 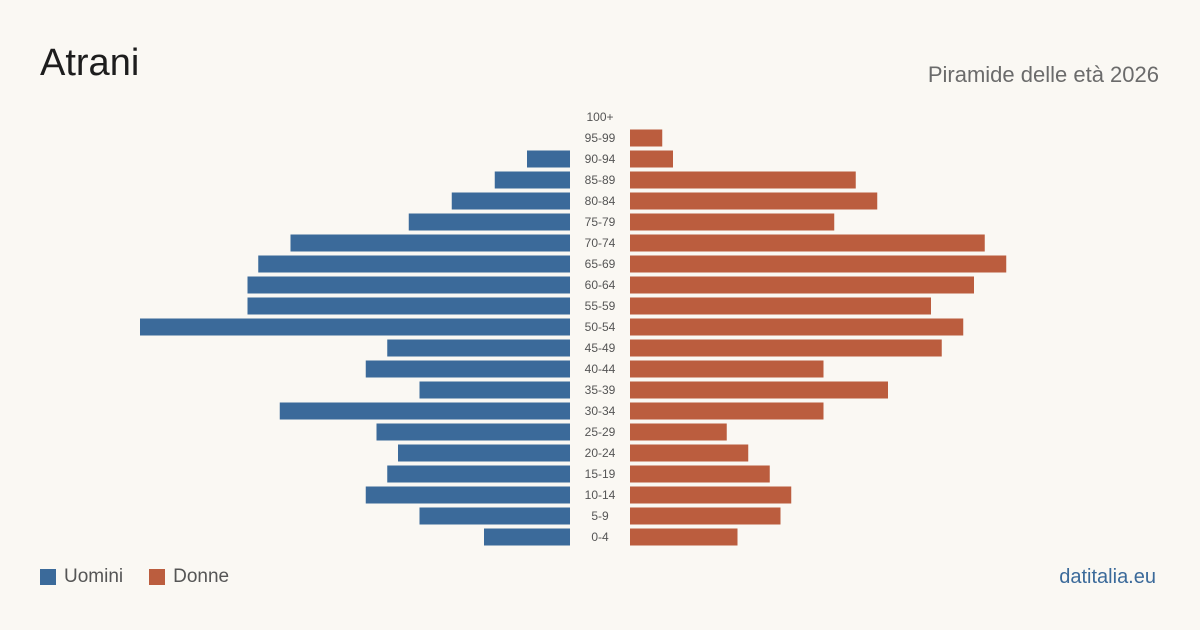 I want to click on age-group-label: 85-89, so click(x=600, y=180).